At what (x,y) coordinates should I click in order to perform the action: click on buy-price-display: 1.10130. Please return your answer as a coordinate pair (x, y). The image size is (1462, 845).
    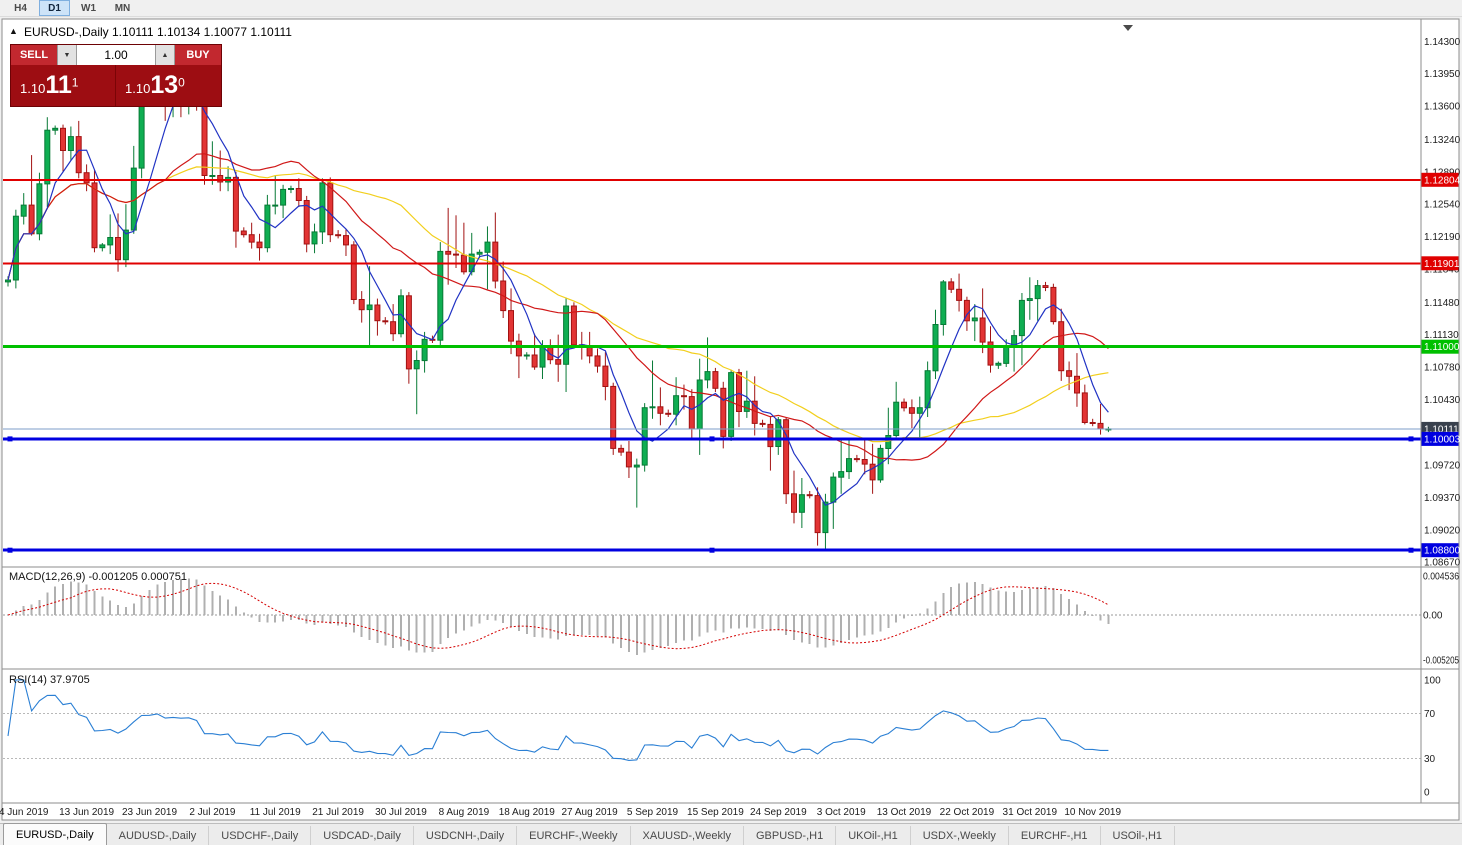
    Looking at the image, I should click on (168, 85).